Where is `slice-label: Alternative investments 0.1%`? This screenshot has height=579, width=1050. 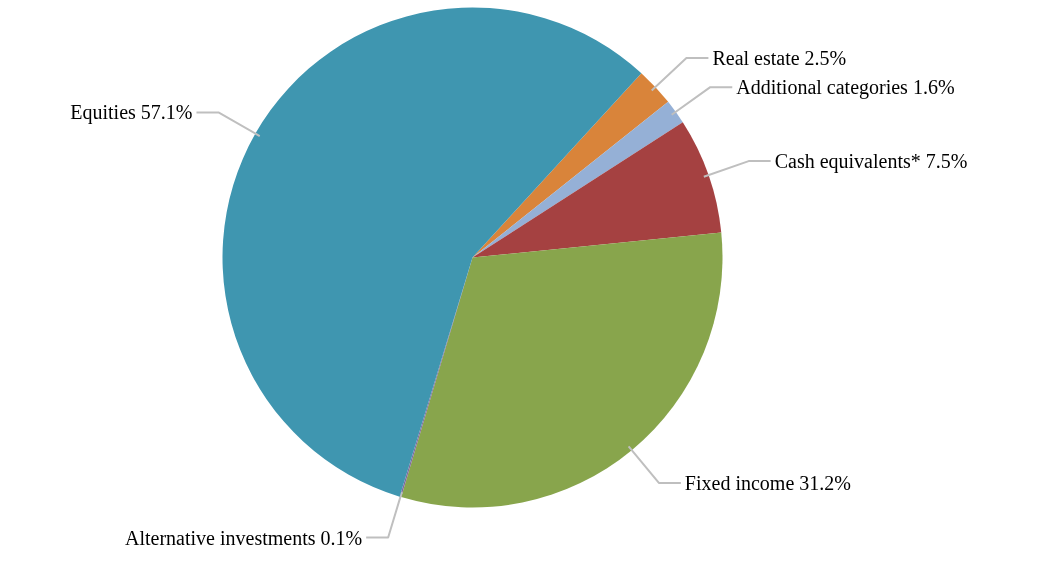 slice-label: Alternative investments 0.1% is located at coordinates (243, 537).